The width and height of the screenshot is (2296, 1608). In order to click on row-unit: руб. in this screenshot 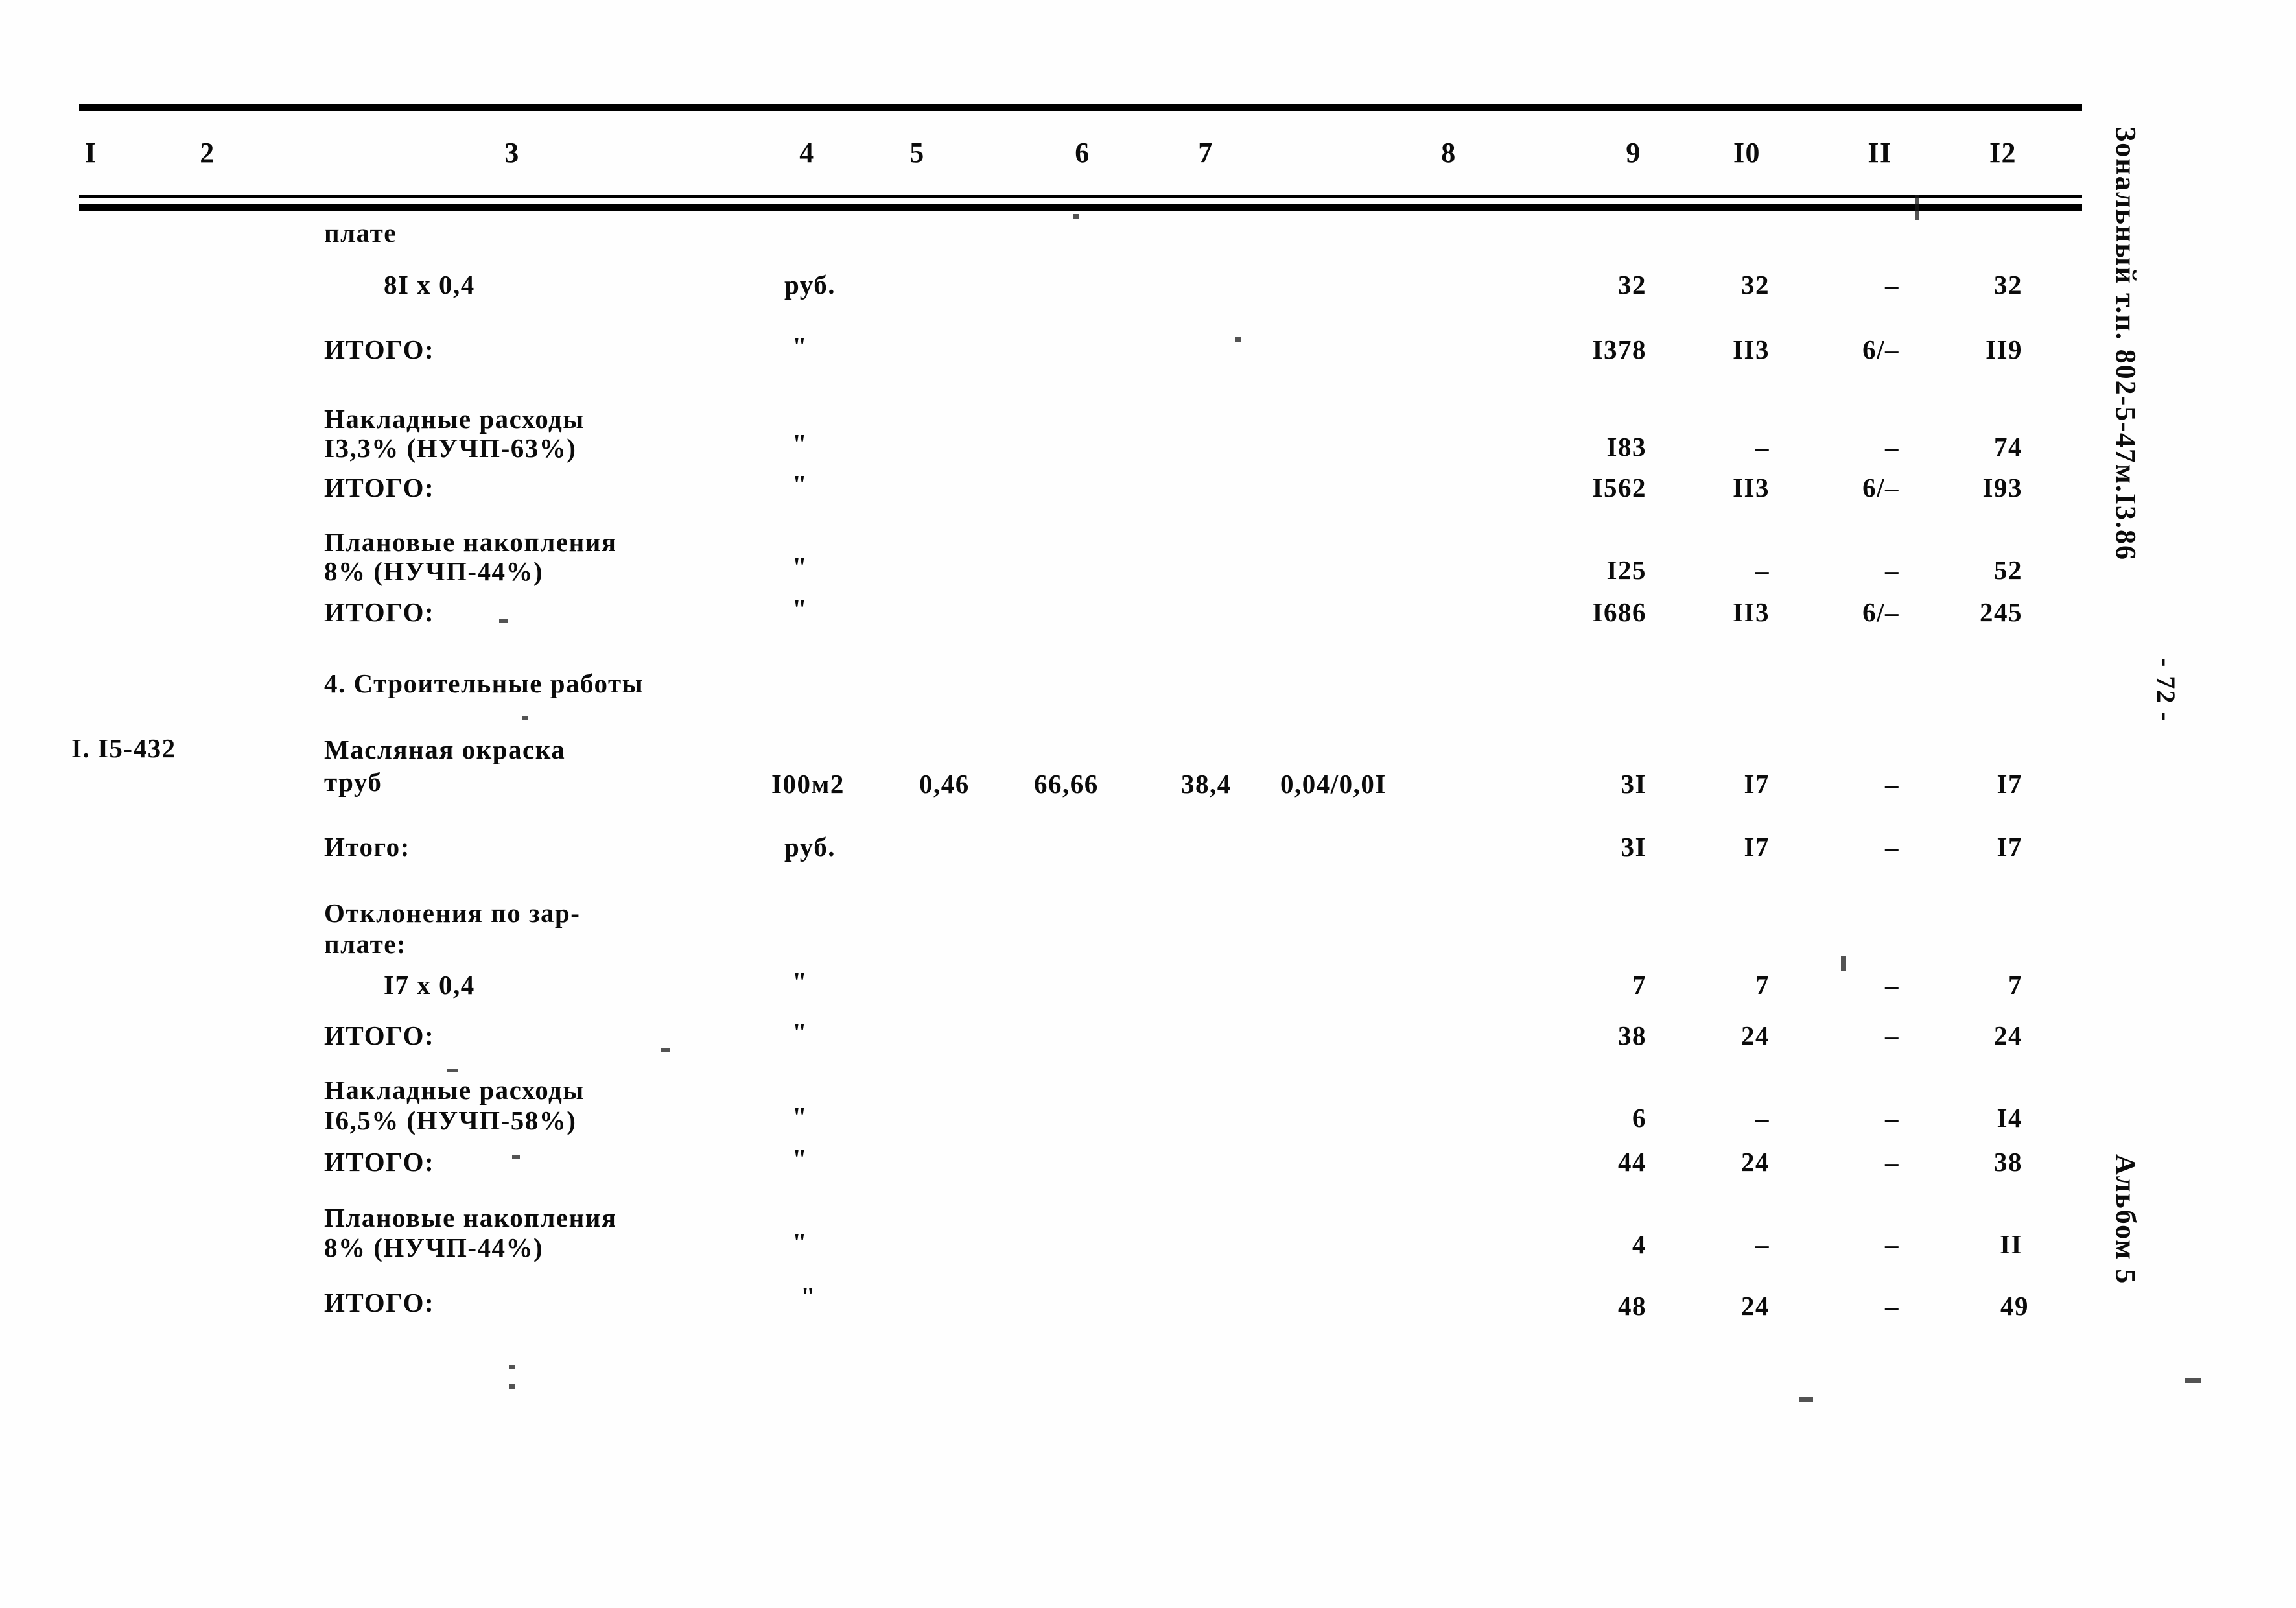, I will do `click(810, 285)`.